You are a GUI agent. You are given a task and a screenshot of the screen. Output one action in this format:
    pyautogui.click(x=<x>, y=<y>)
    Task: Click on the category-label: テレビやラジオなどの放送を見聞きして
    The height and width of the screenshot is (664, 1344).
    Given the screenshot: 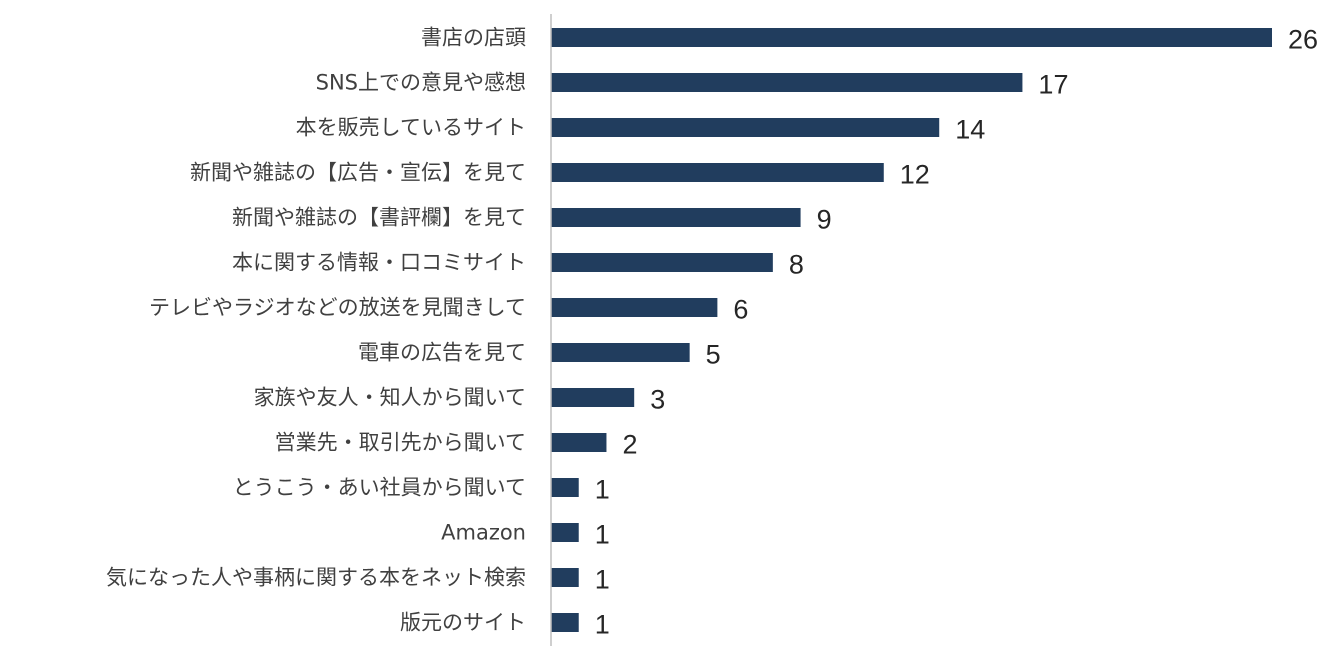 What is the action you would take?
    pyautogui.click(x=337, y=308)
    